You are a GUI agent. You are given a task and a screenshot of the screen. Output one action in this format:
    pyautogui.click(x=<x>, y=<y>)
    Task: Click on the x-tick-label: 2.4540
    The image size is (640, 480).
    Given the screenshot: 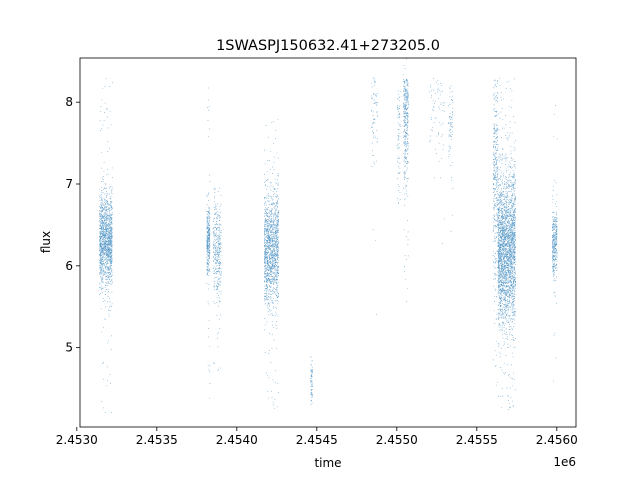 What is the action you would take?
    pyautogui.click(x=237, y=440)
    